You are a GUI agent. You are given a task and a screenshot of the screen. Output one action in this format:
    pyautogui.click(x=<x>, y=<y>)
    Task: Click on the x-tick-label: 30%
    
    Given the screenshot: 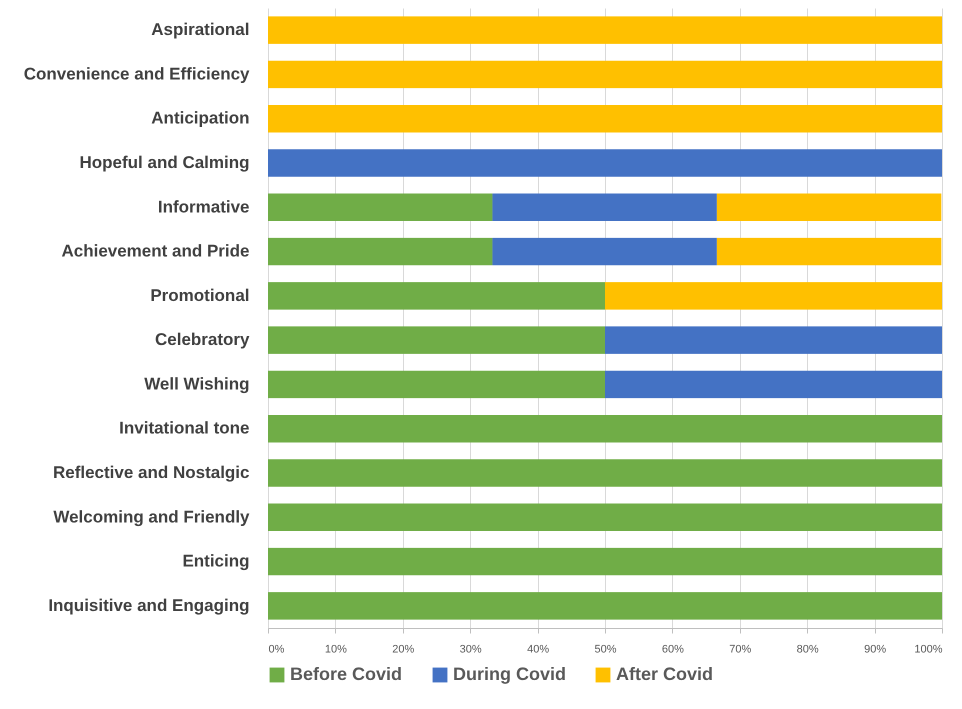 What is the action you would take?
    pyautogui.click(x=471, y=650)
    